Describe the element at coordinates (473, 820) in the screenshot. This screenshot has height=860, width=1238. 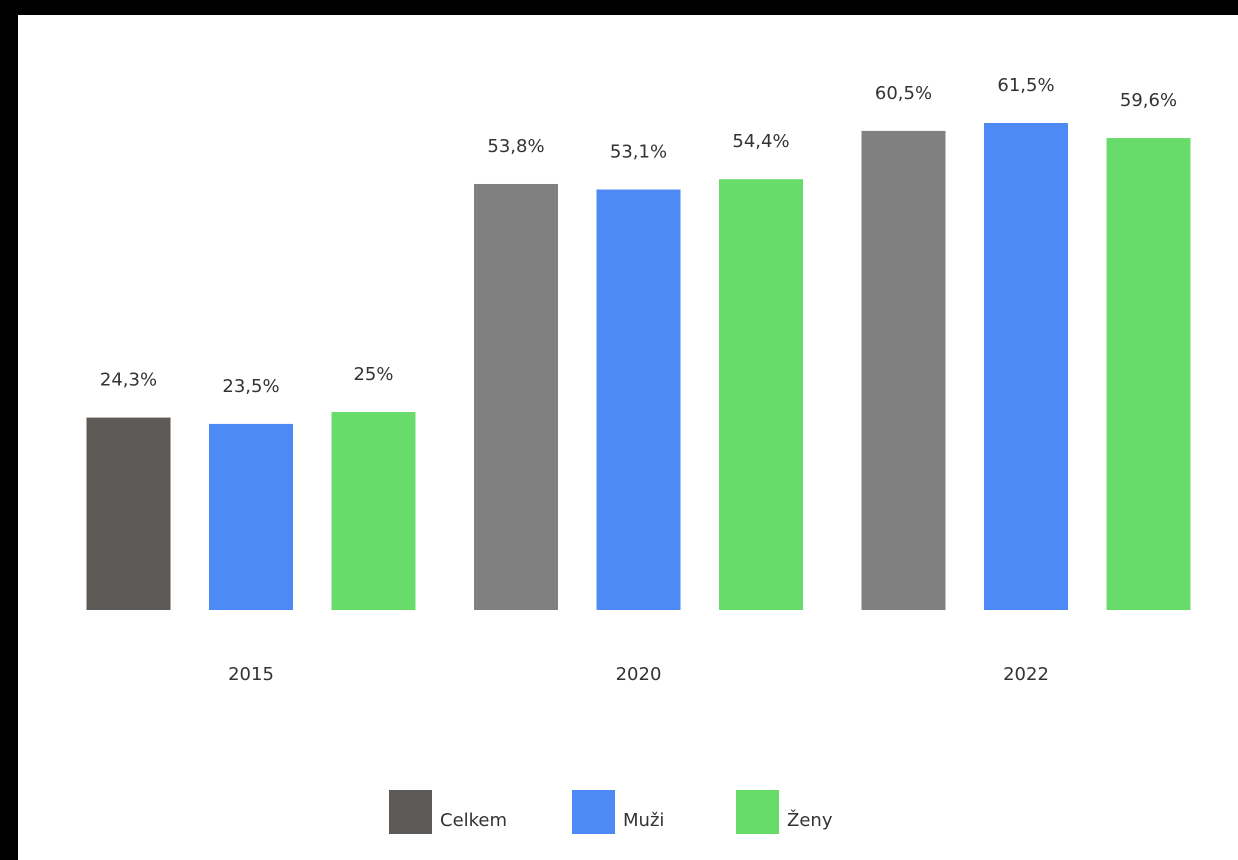
I see `legend-label: Celkem` at that location.